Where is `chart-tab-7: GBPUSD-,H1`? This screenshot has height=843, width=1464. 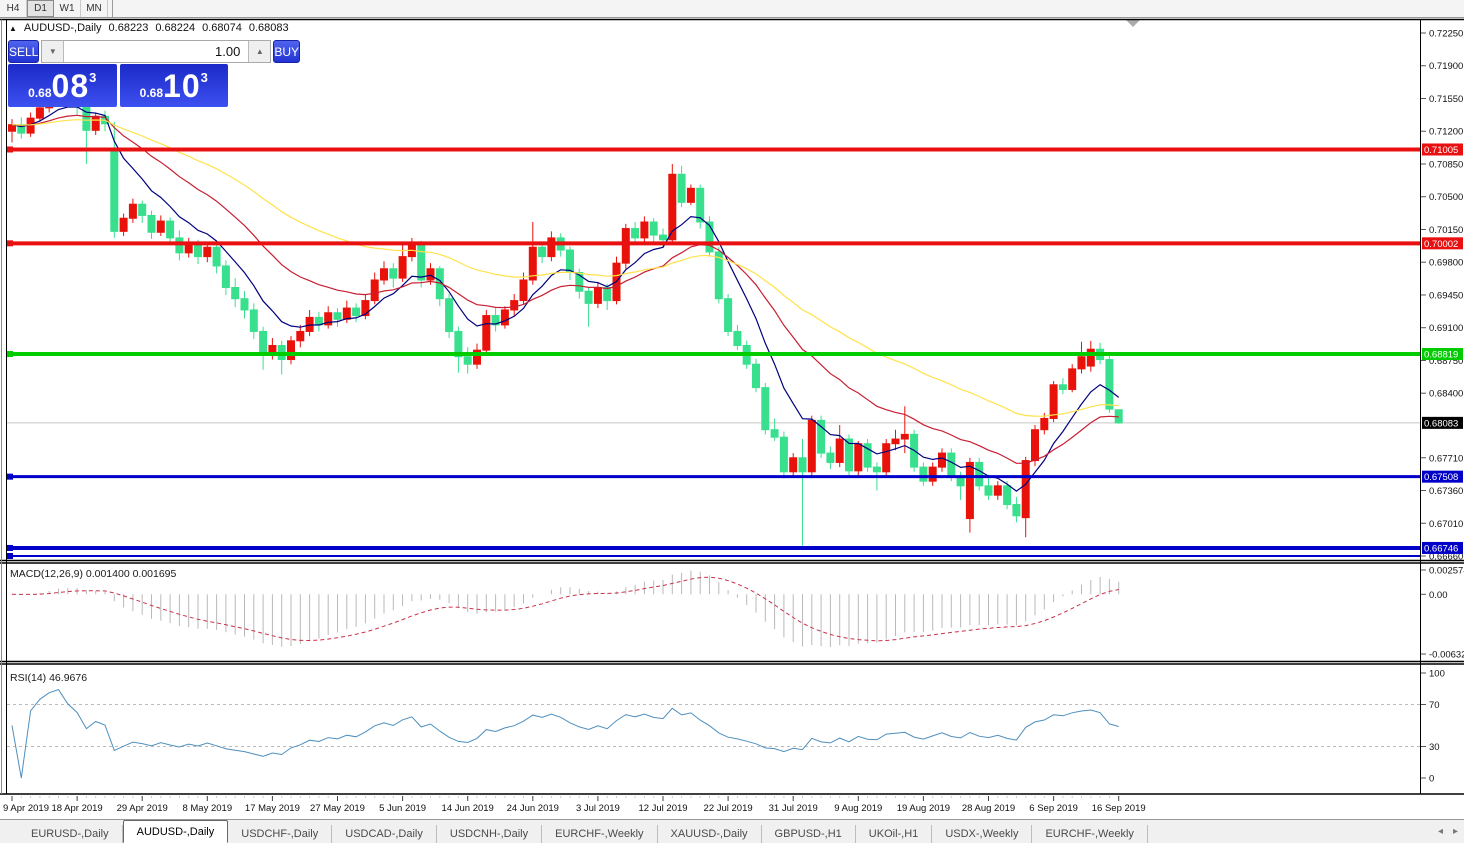 chart-tab-7: GBPUSD-,H1 is located at coordinates (809, 834).